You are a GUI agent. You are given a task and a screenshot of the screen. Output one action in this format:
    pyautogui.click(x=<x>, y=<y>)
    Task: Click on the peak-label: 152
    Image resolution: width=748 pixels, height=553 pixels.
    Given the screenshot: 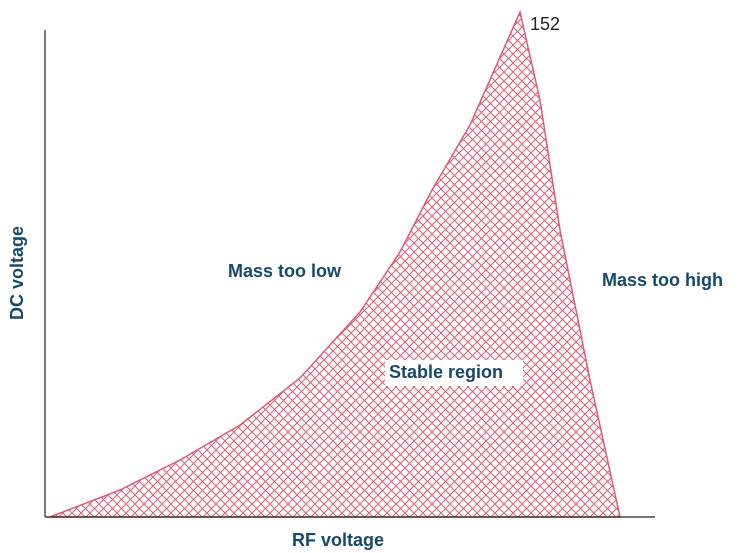 What is the action you would take?
    pyautogui.click(x=545, y=24)
    